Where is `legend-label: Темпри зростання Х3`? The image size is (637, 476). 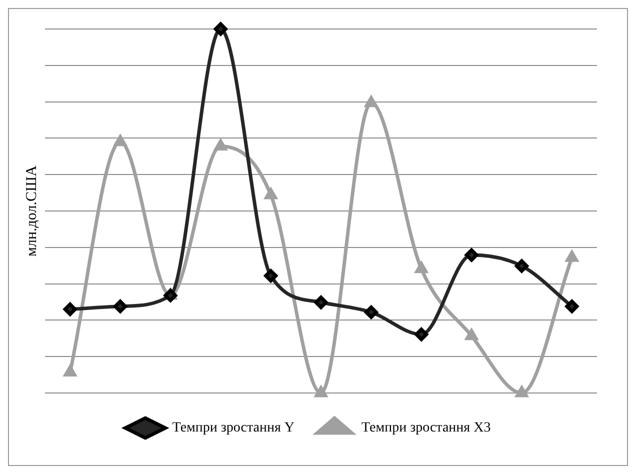 legend-label: Темпри зростання Х3 is located at coordinates (426, 428).